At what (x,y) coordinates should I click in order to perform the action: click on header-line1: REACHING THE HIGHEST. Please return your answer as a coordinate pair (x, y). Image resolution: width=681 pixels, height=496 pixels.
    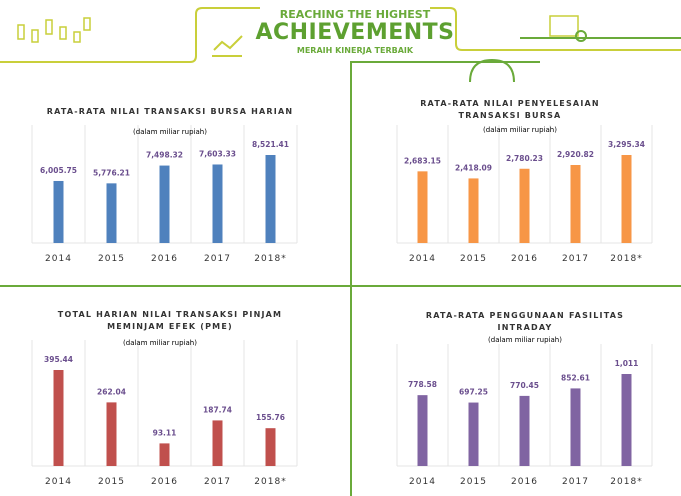
    Looking at the image, I should click on (355, 14).